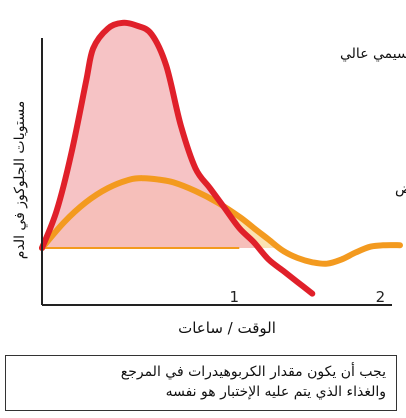  I want to click on x-tick-label: 2, so click(381, 297).